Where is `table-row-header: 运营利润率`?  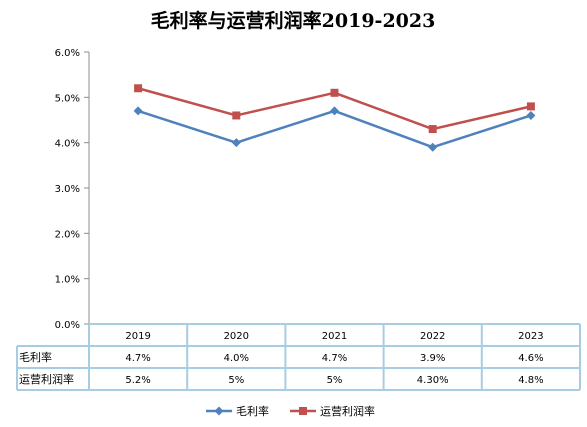
table-row-header: 运营利润率 is located at coordinates (46, 379).